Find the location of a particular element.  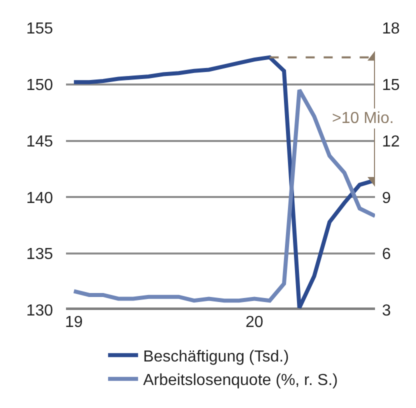

y-tick-label: 130 is located at coordinates (40, 311).